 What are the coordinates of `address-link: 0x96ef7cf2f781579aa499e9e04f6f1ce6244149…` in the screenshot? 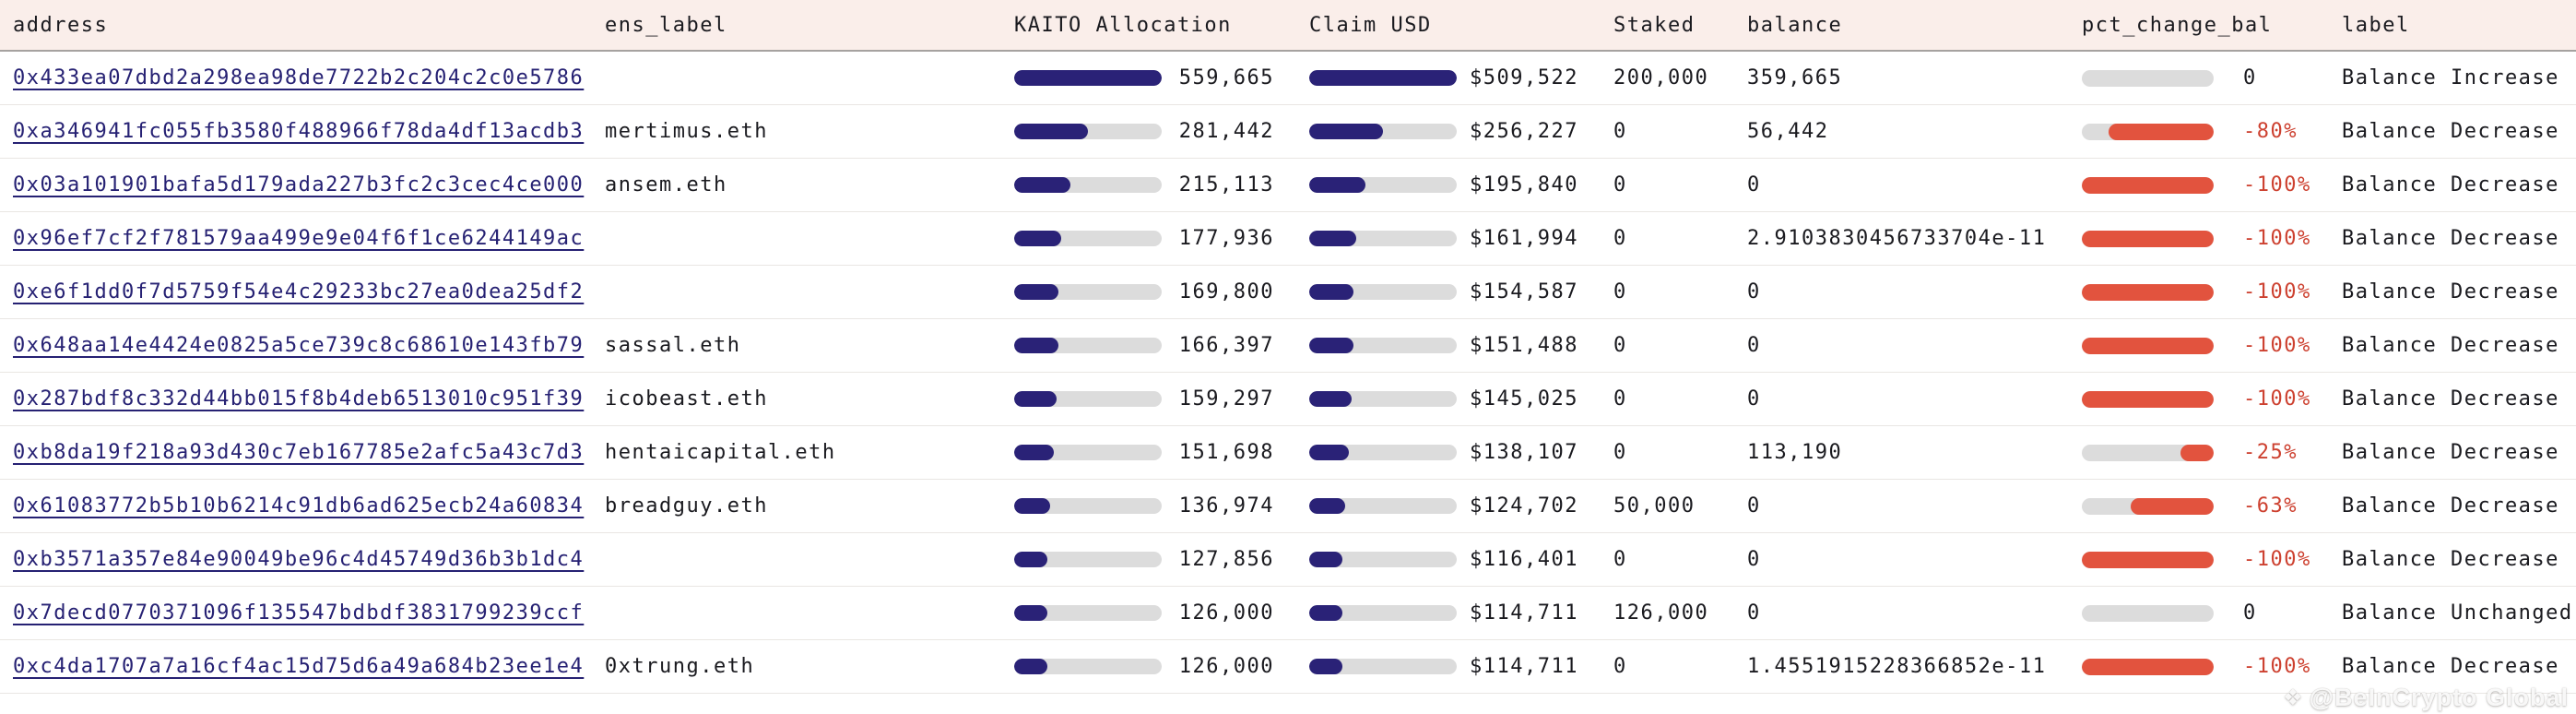 It's located at (299, 238).